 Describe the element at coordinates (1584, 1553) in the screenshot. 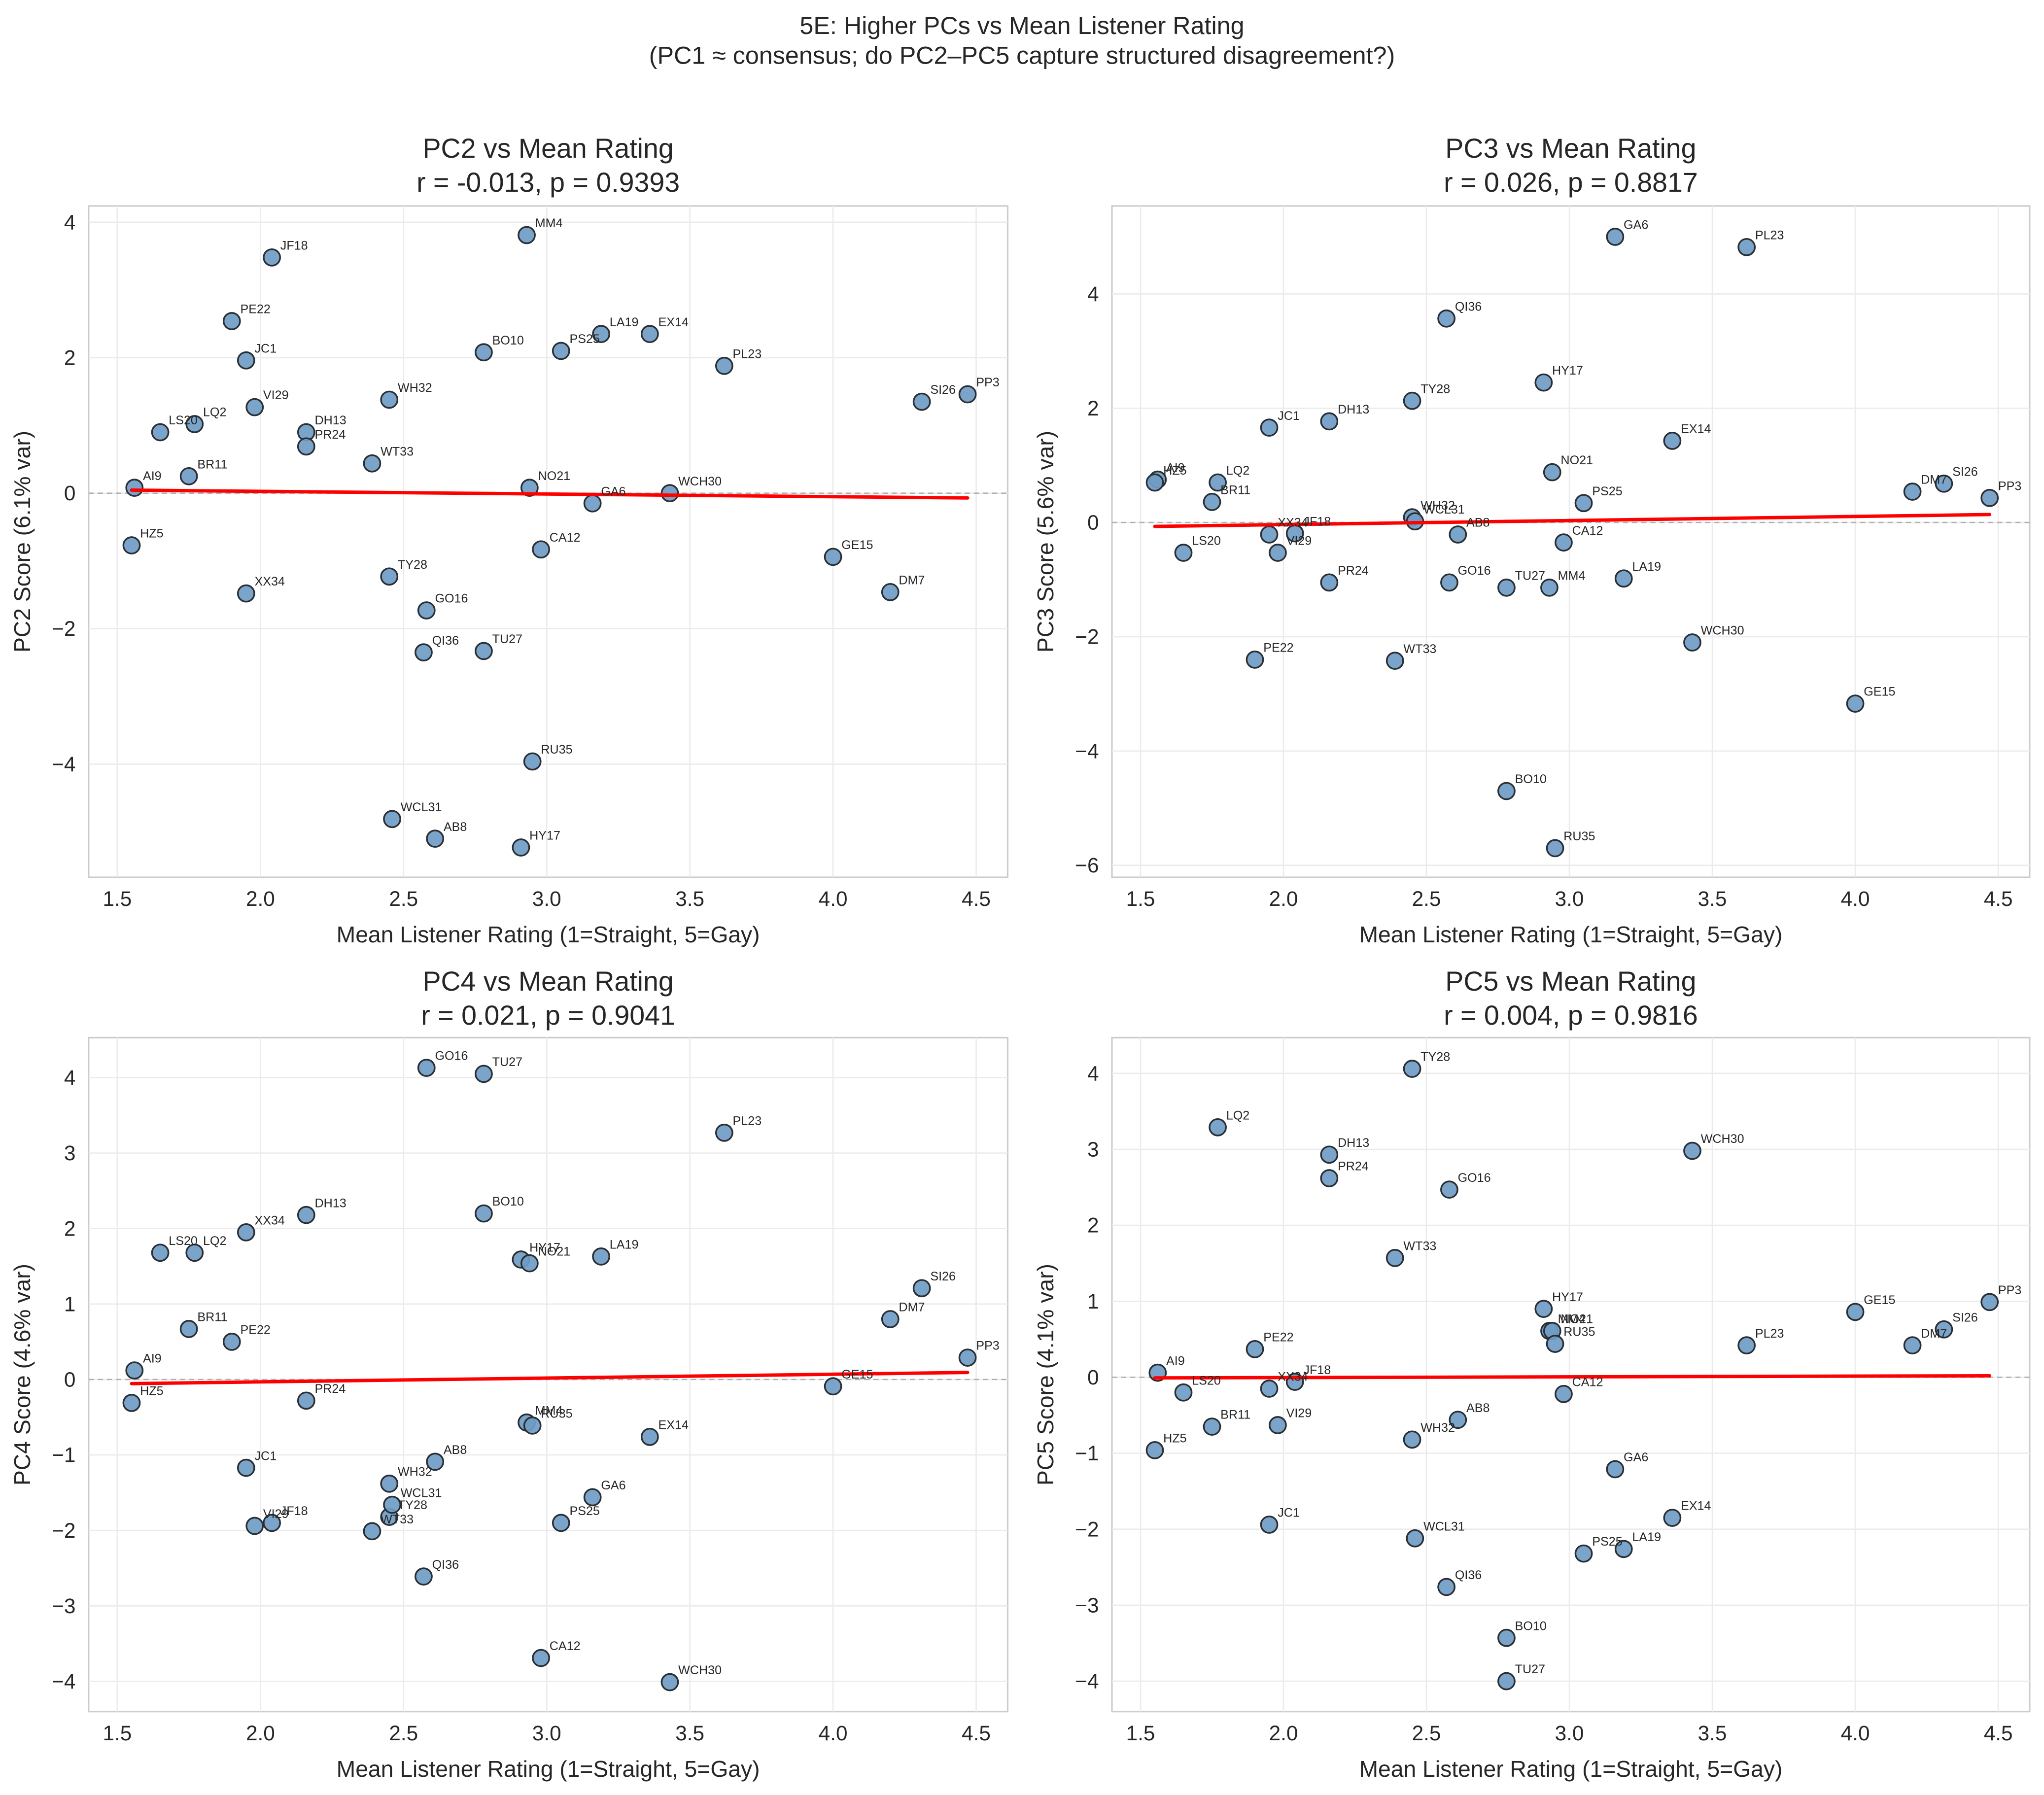

I see `data-point-ps25` at that location.